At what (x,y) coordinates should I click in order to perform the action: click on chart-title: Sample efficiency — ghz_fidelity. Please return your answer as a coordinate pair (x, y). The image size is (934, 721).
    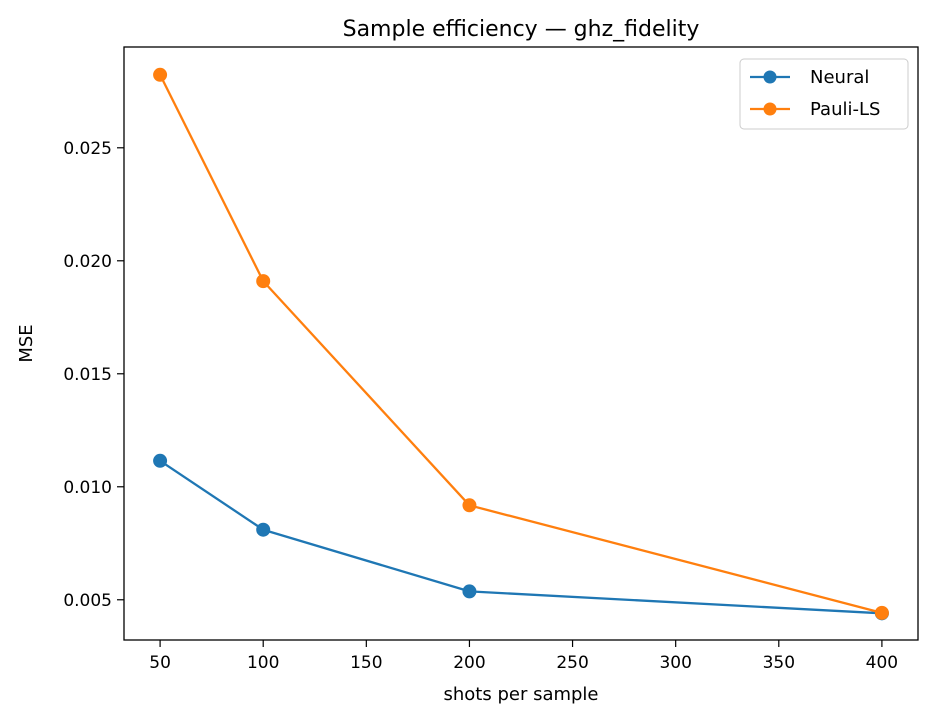
    Looking at the image, I should click on (521, 29).